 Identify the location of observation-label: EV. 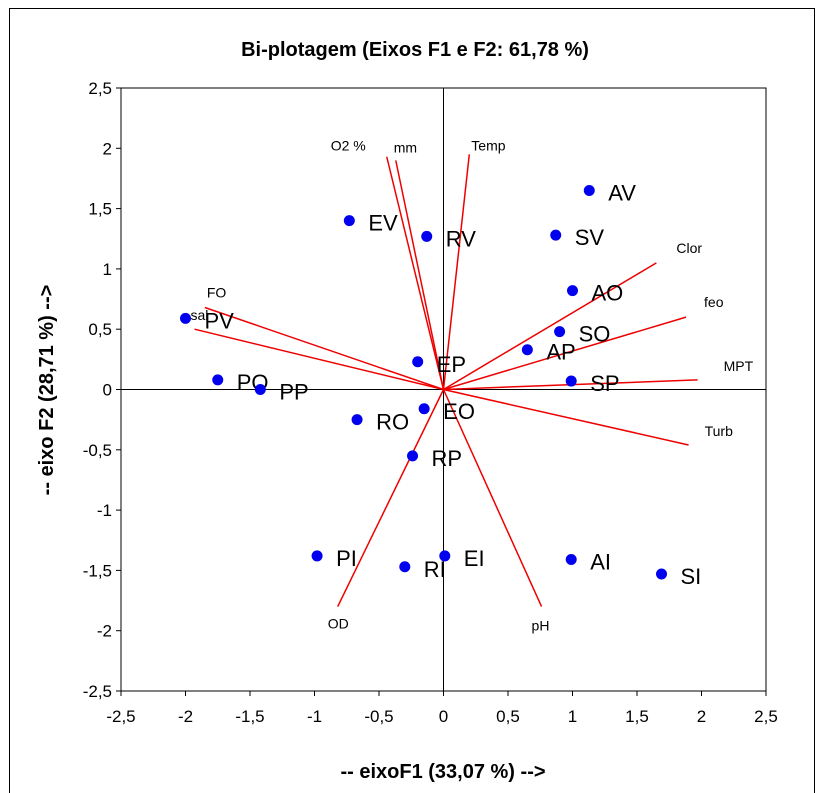
(383, 223).